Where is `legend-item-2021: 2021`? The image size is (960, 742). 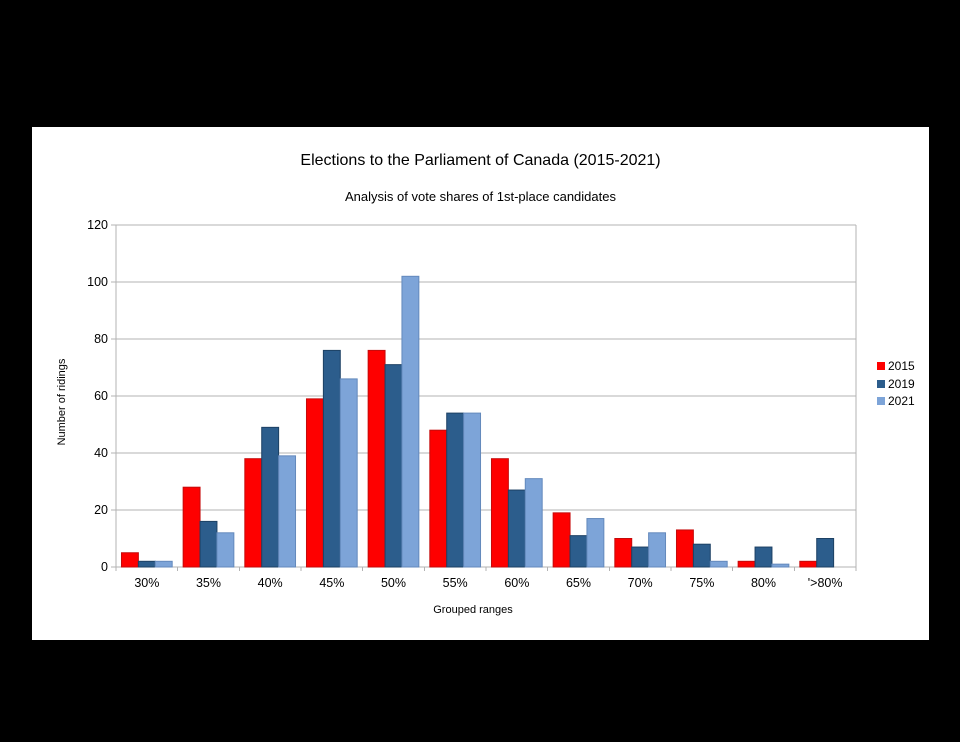
legend-item-2021: 2021 is located at coordinates (896, 401).